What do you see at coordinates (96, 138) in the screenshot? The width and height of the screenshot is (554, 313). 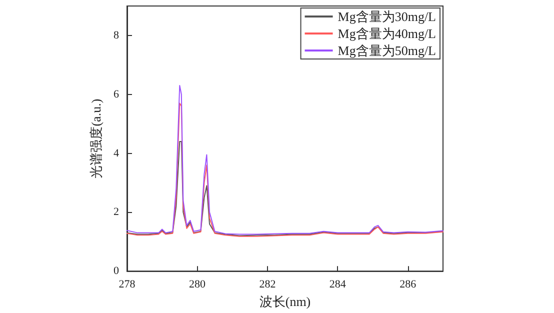 I see `y-axis-title: 光谱强度(a.u.)` at bounding box center [96, 138].